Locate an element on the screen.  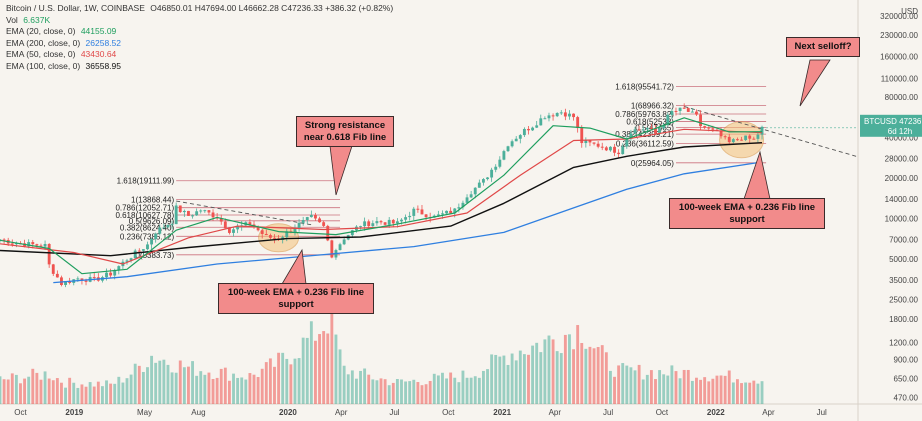
legend-ema50-row: EMA (50, close, 0) 43430.64 is located at coordinates (199, 55).